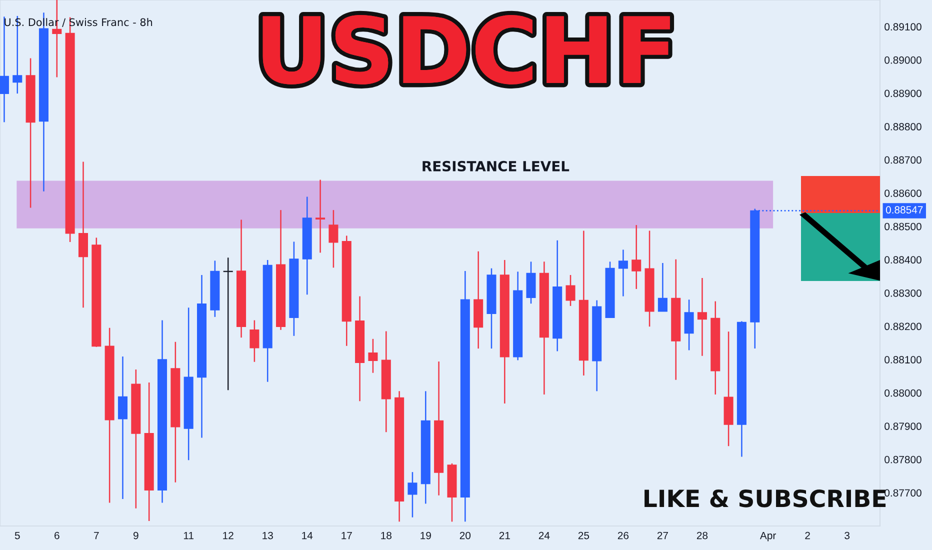 Image resolution: width=932 pixels, height=550 pixels. I want to click on x-tick-label: 14, so click(307, 536).